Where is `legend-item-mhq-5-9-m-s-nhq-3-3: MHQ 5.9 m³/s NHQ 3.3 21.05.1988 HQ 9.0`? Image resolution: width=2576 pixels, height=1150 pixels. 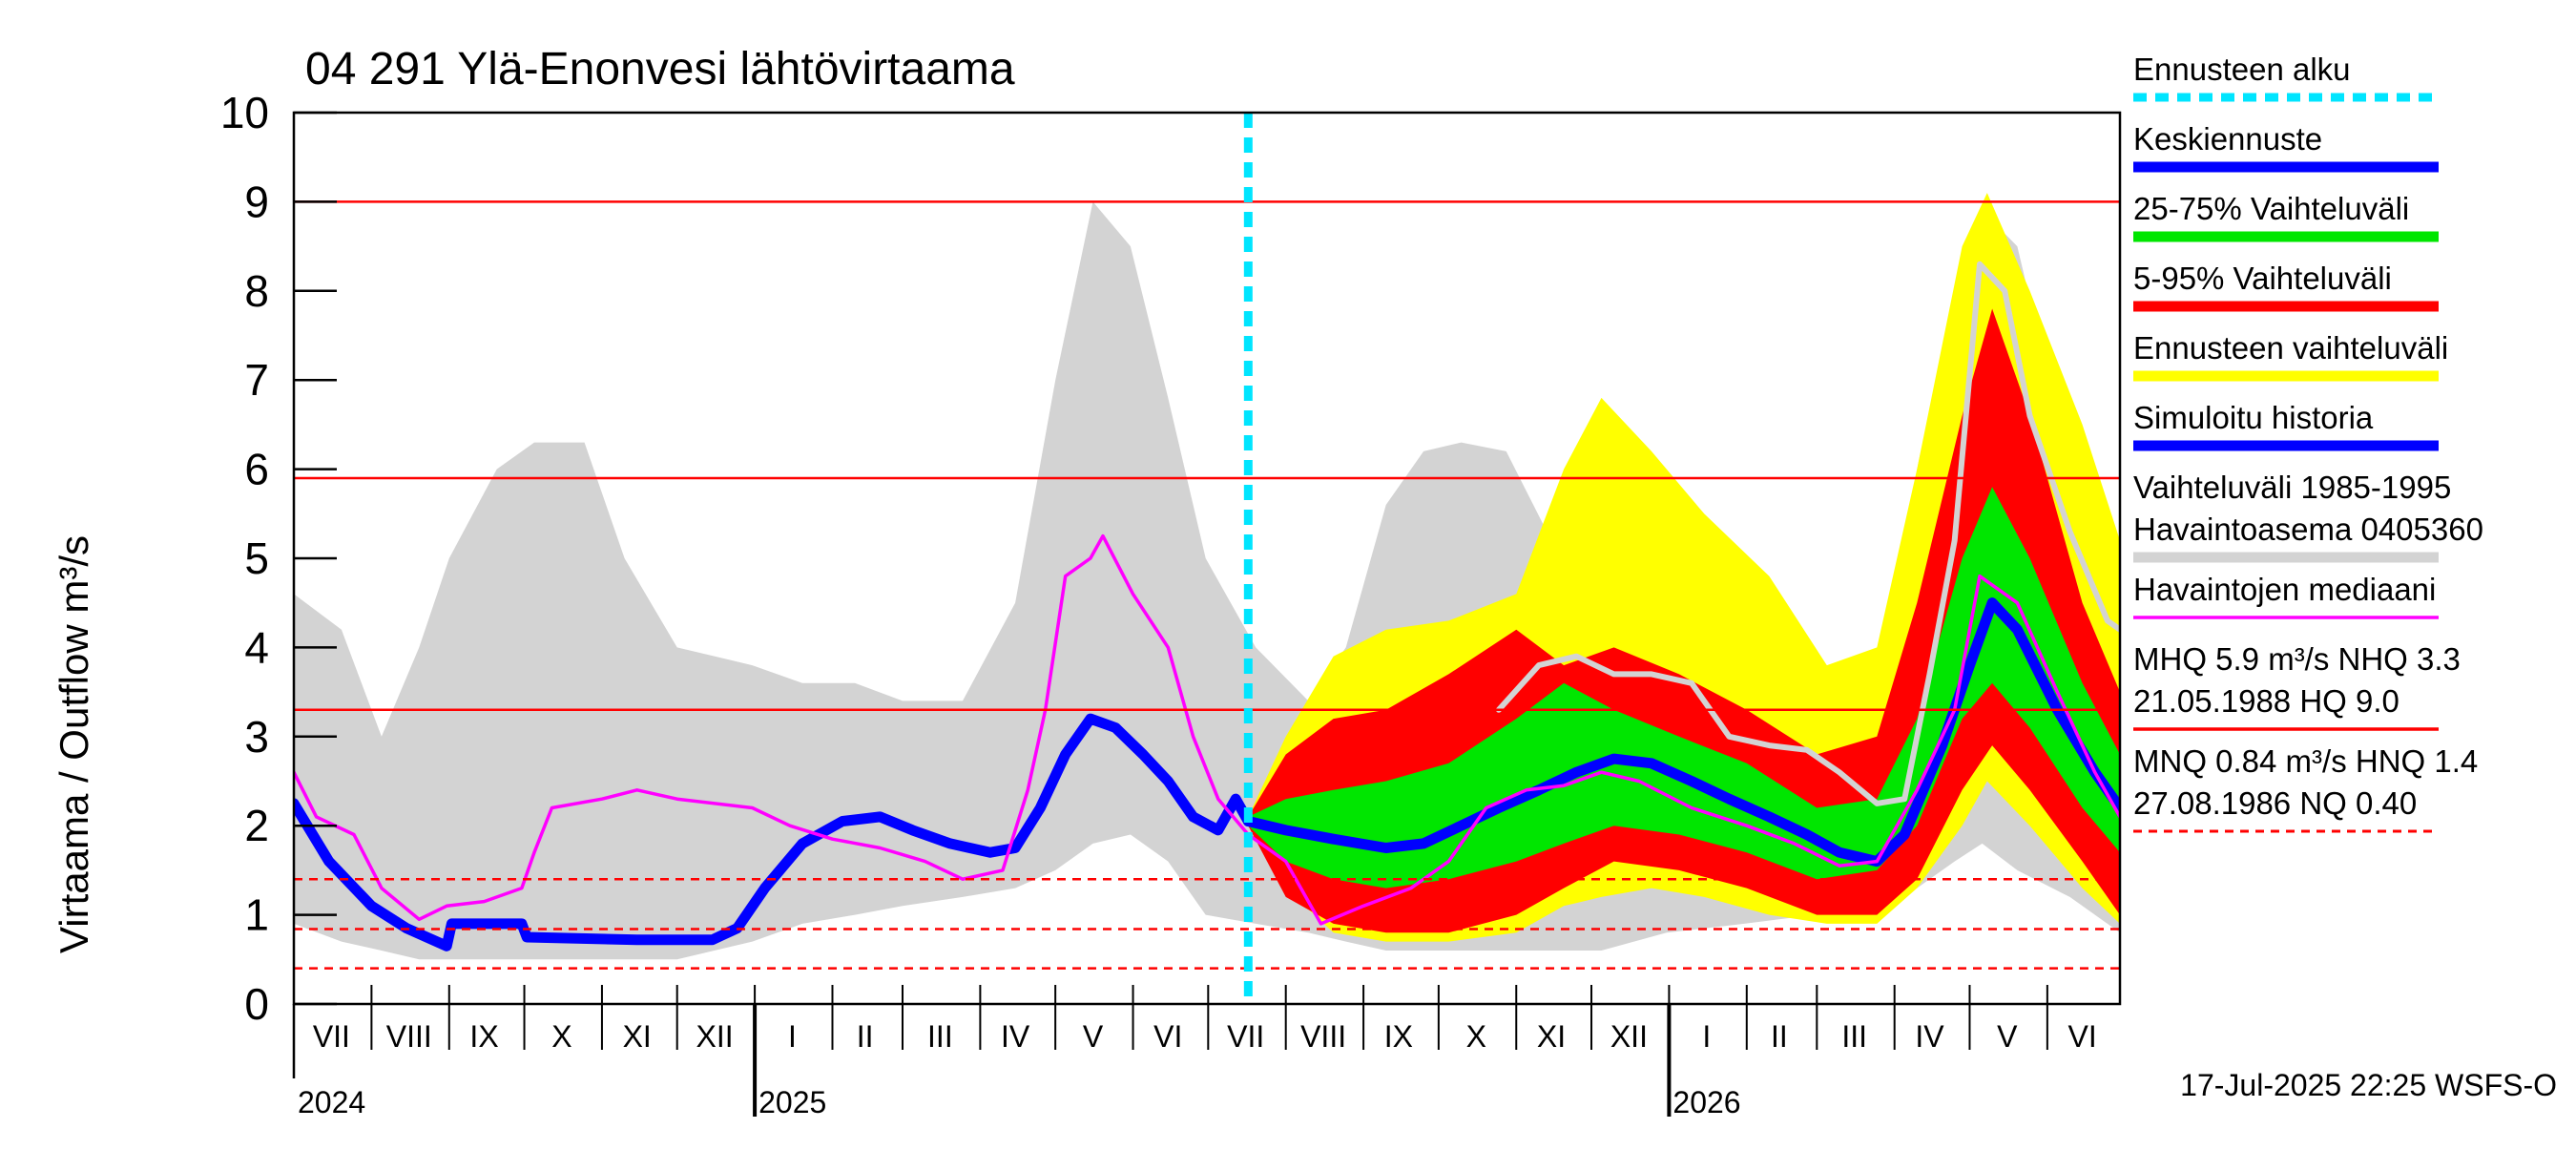
legend-item-mhq-5-9-m-s-nhq-3-3: MHQ 5.9 m³/s NHQ 3.3 21.05.1988 HQ 9.0 is located at coordinates (2297, 686).